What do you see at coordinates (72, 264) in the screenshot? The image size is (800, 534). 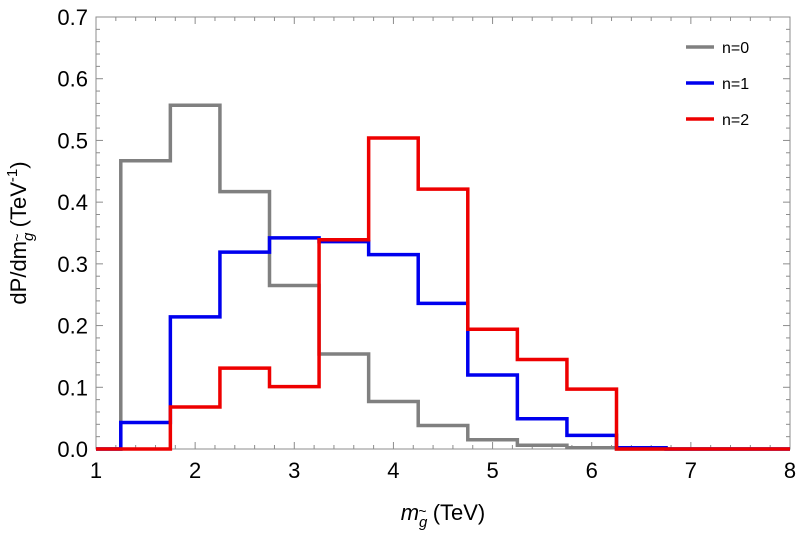 I see `y-tick-label: 0.3` at bounding box center [72, 264].